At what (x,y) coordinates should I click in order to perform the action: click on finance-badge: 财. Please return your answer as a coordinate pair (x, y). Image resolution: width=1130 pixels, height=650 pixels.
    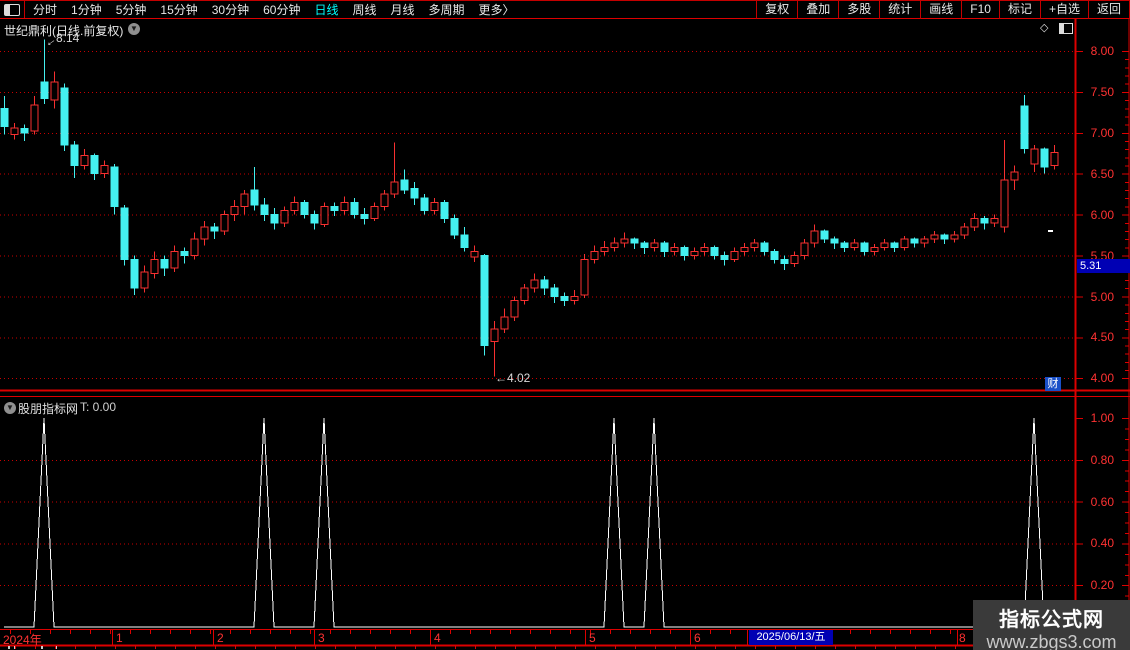
    Looking at the image, I should click on (1053, 384).